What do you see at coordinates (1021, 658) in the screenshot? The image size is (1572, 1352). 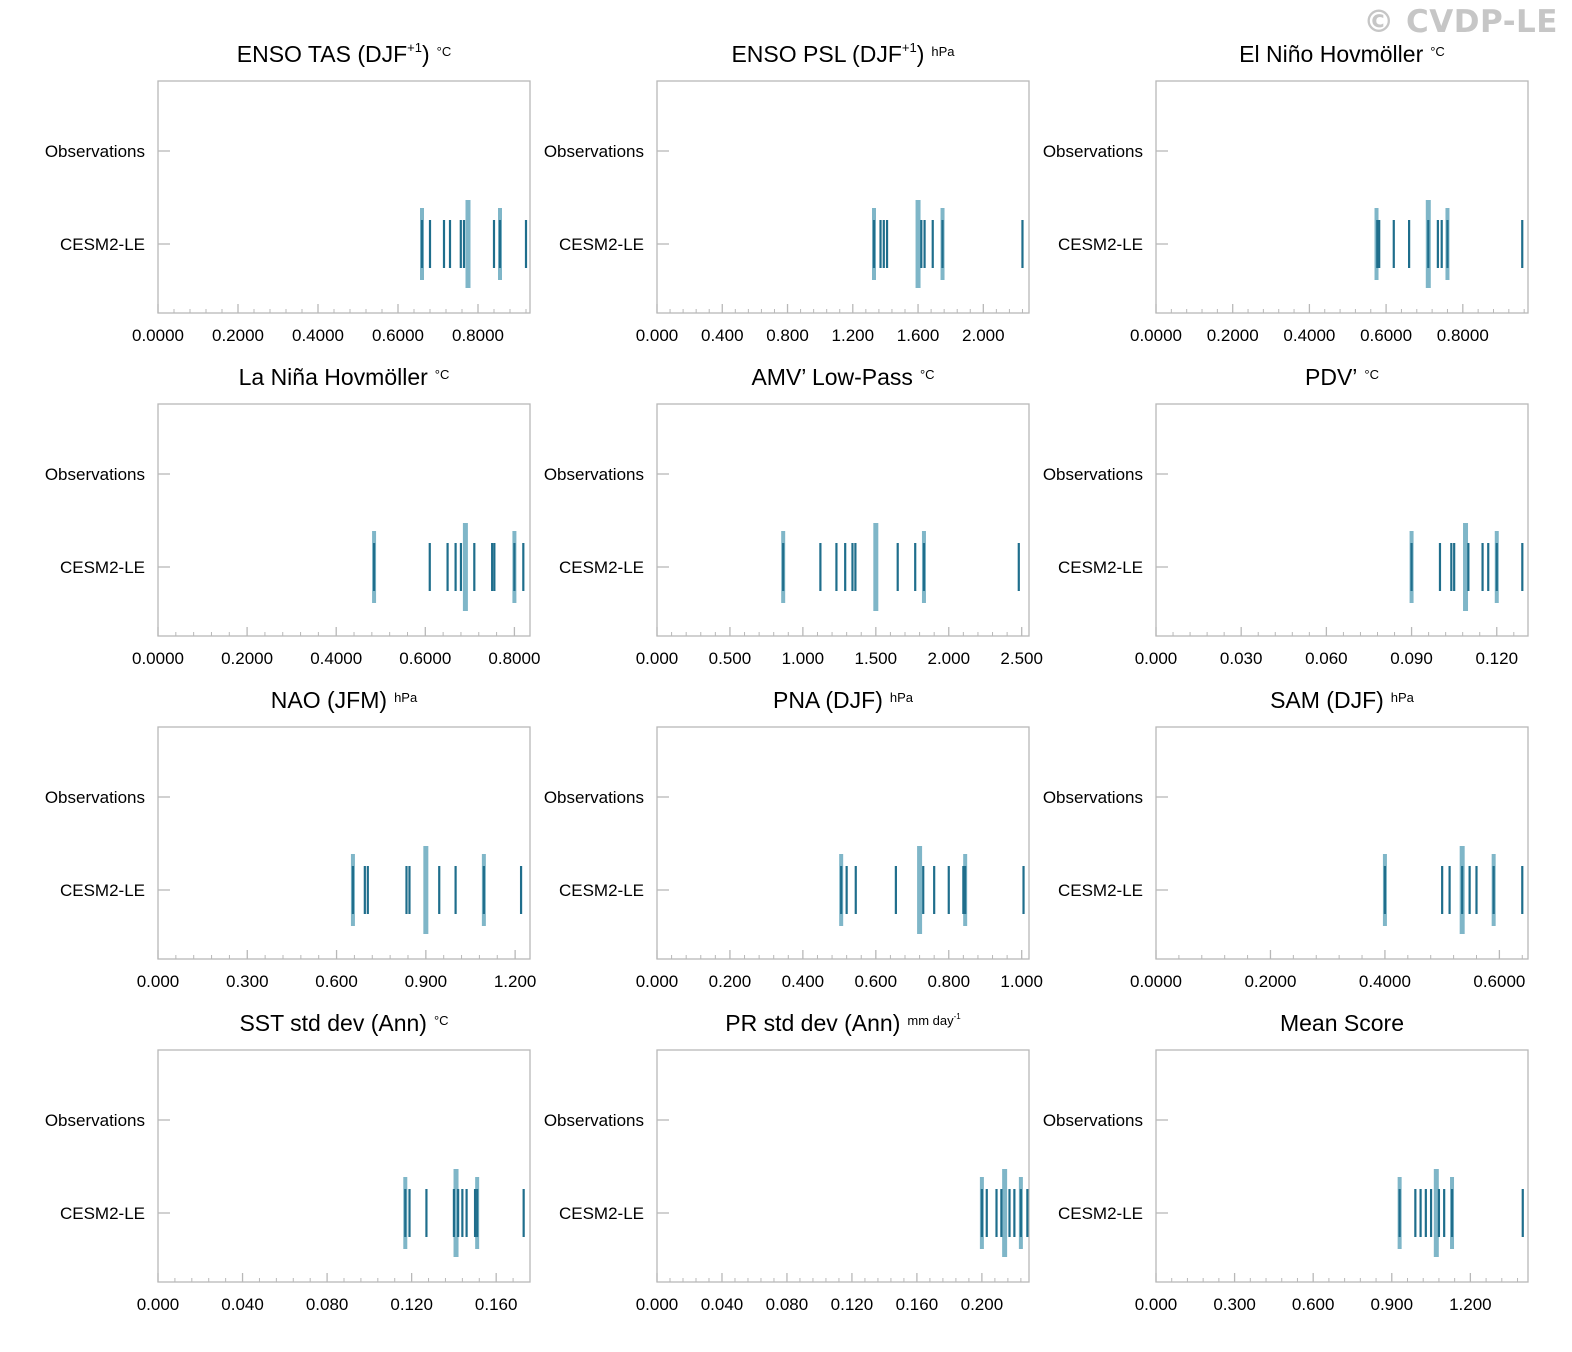 I see `x-tick-label: 2.500` at bounding box center [1021, 658].